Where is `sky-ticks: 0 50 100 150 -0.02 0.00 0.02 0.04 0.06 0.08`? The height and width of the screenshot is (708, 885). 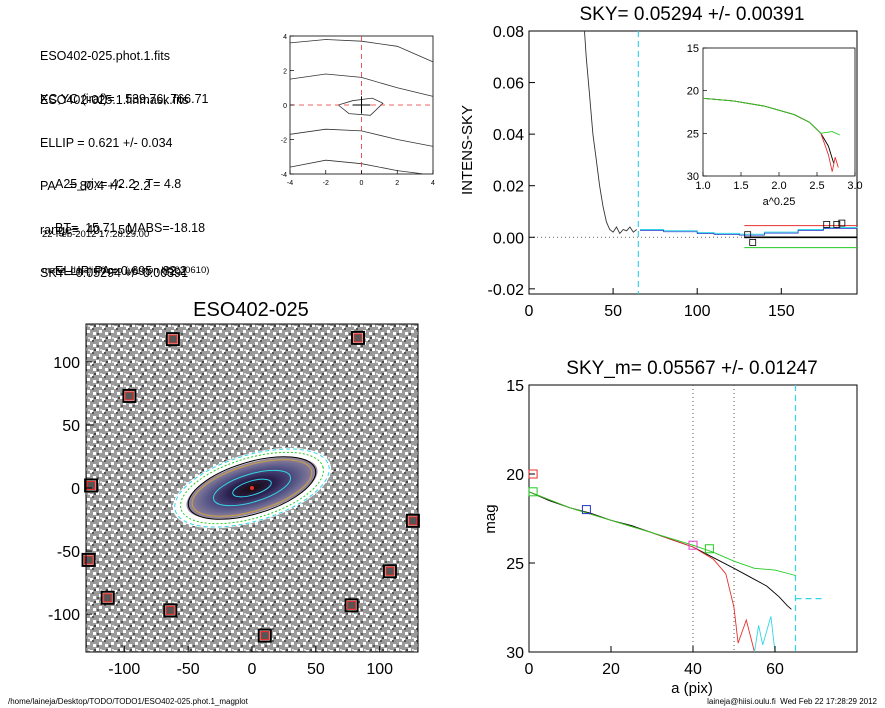 sky-ticks: 0 50 100 150 -0.02 0.00 0.02 0.04 0.06 0.08 is located at coordinates (641, 172).